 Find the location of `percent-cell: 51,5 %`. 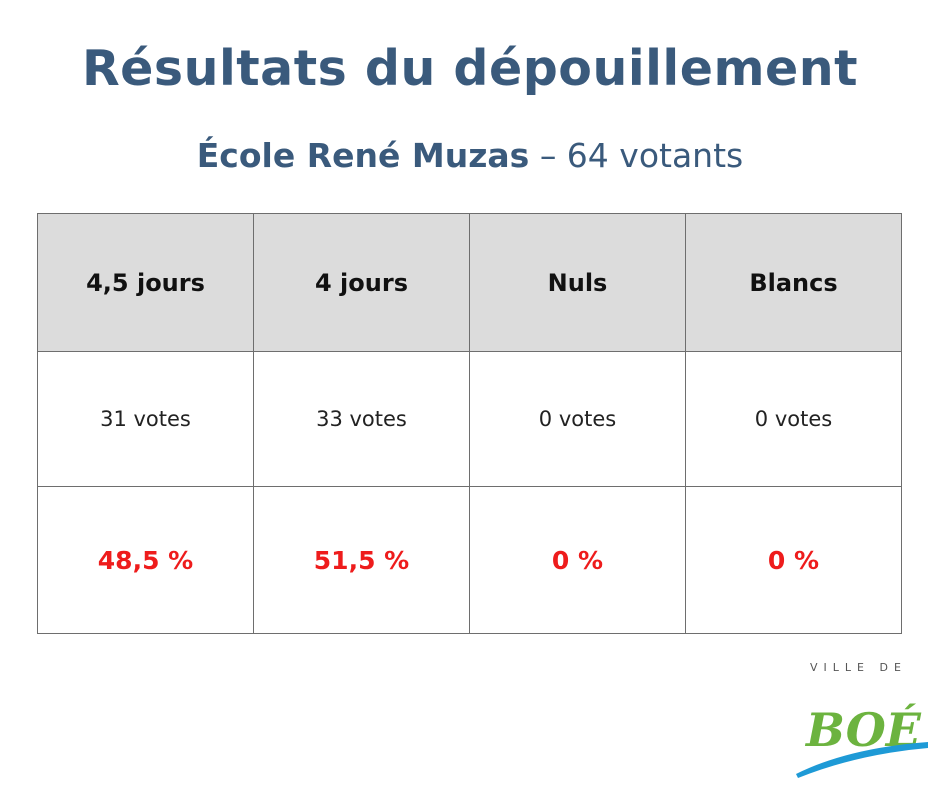

percent-cell: 51,5 % is located at coordinates (361, 560).